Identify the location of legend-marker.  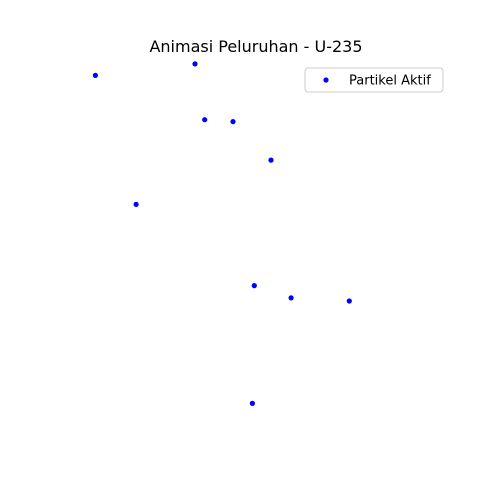
(326, 80).